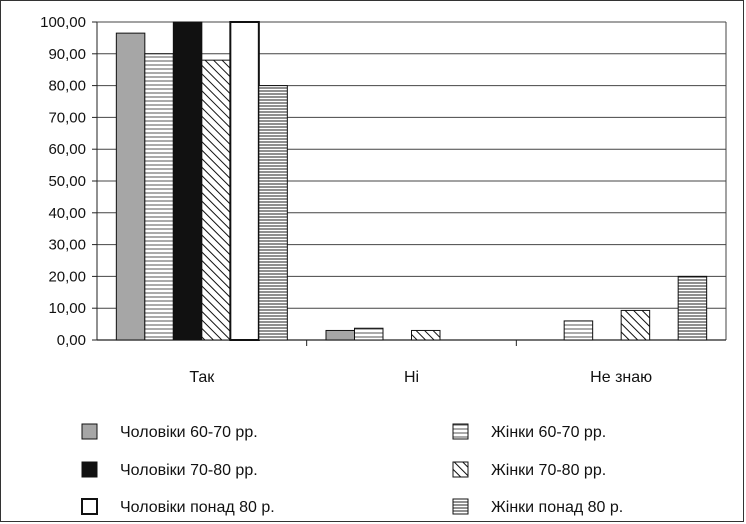 This screenshot has width=746, height=524. Describe the element at coordinates (67, 86) in the screenshot. I see `y-tick-label: 80,00` at that location.